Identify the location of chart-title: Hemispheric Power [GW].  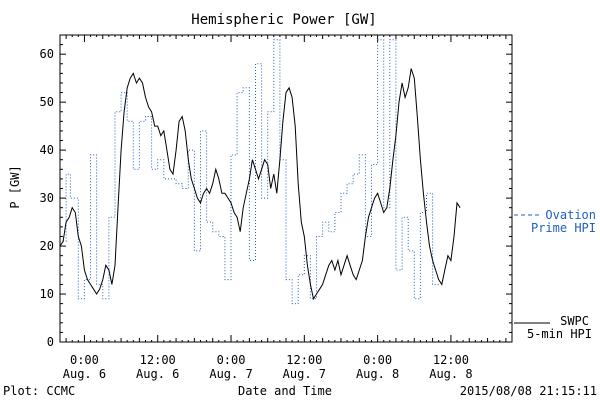
(283, 20).